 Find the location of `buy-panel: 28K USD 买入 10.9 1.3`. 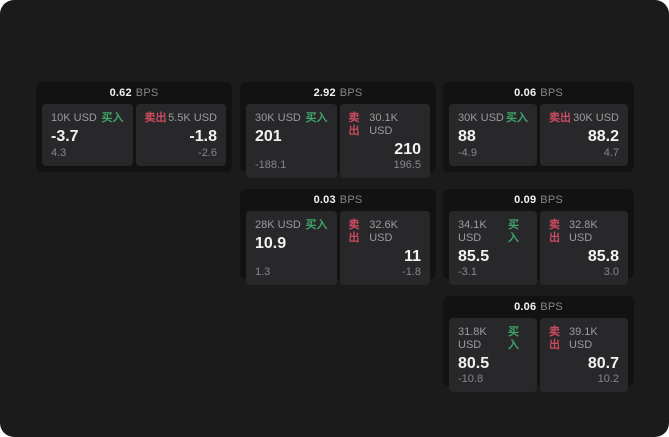

buy-panel: 28K USD 买入 10.9 1.3 is located at coordinates (291, 248).